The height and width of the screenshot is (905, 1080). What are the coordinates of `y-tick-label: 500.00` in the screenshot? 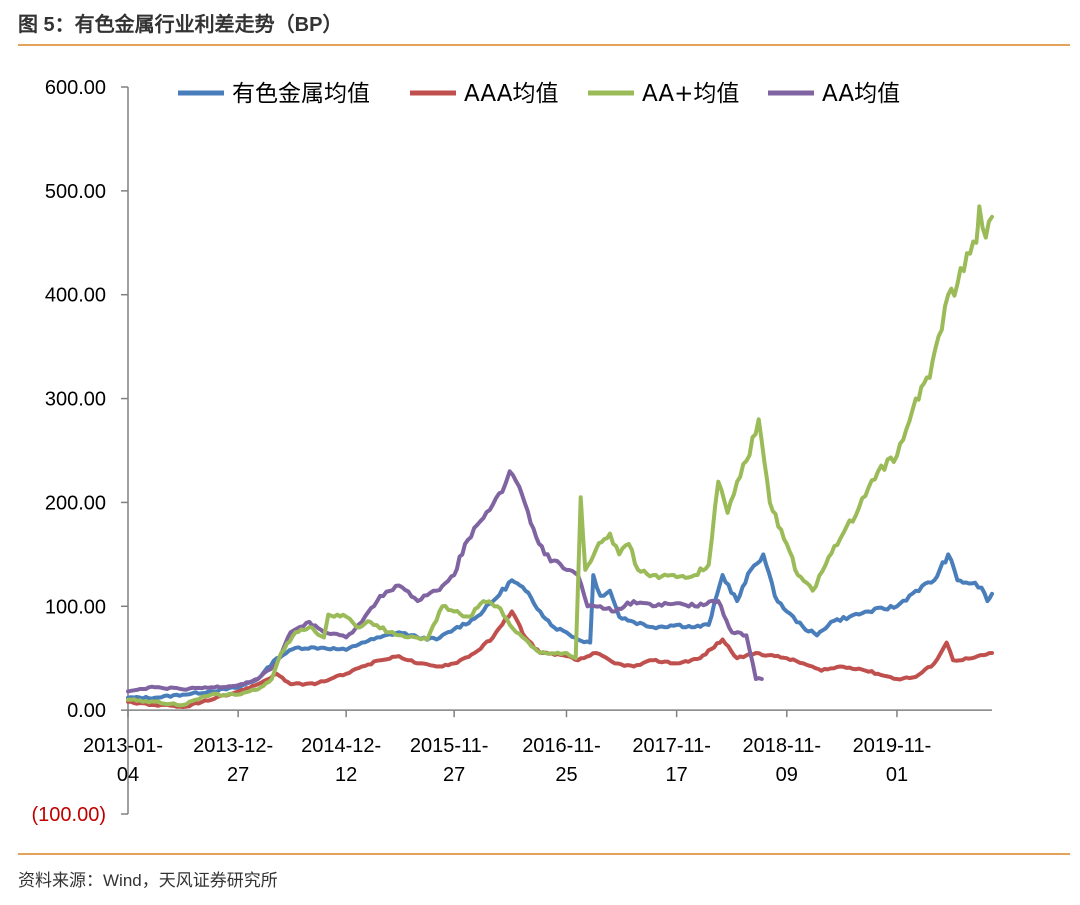 It's located at (75, 192).